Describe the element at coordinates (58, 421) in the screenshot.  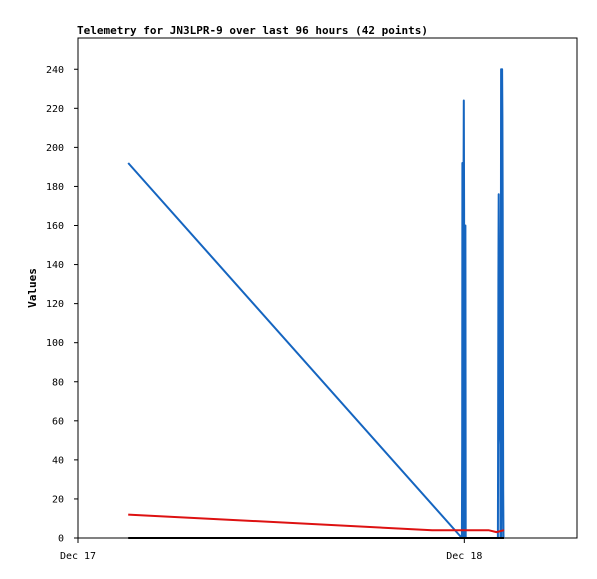
I see `y-tick-label: 60` at that location.